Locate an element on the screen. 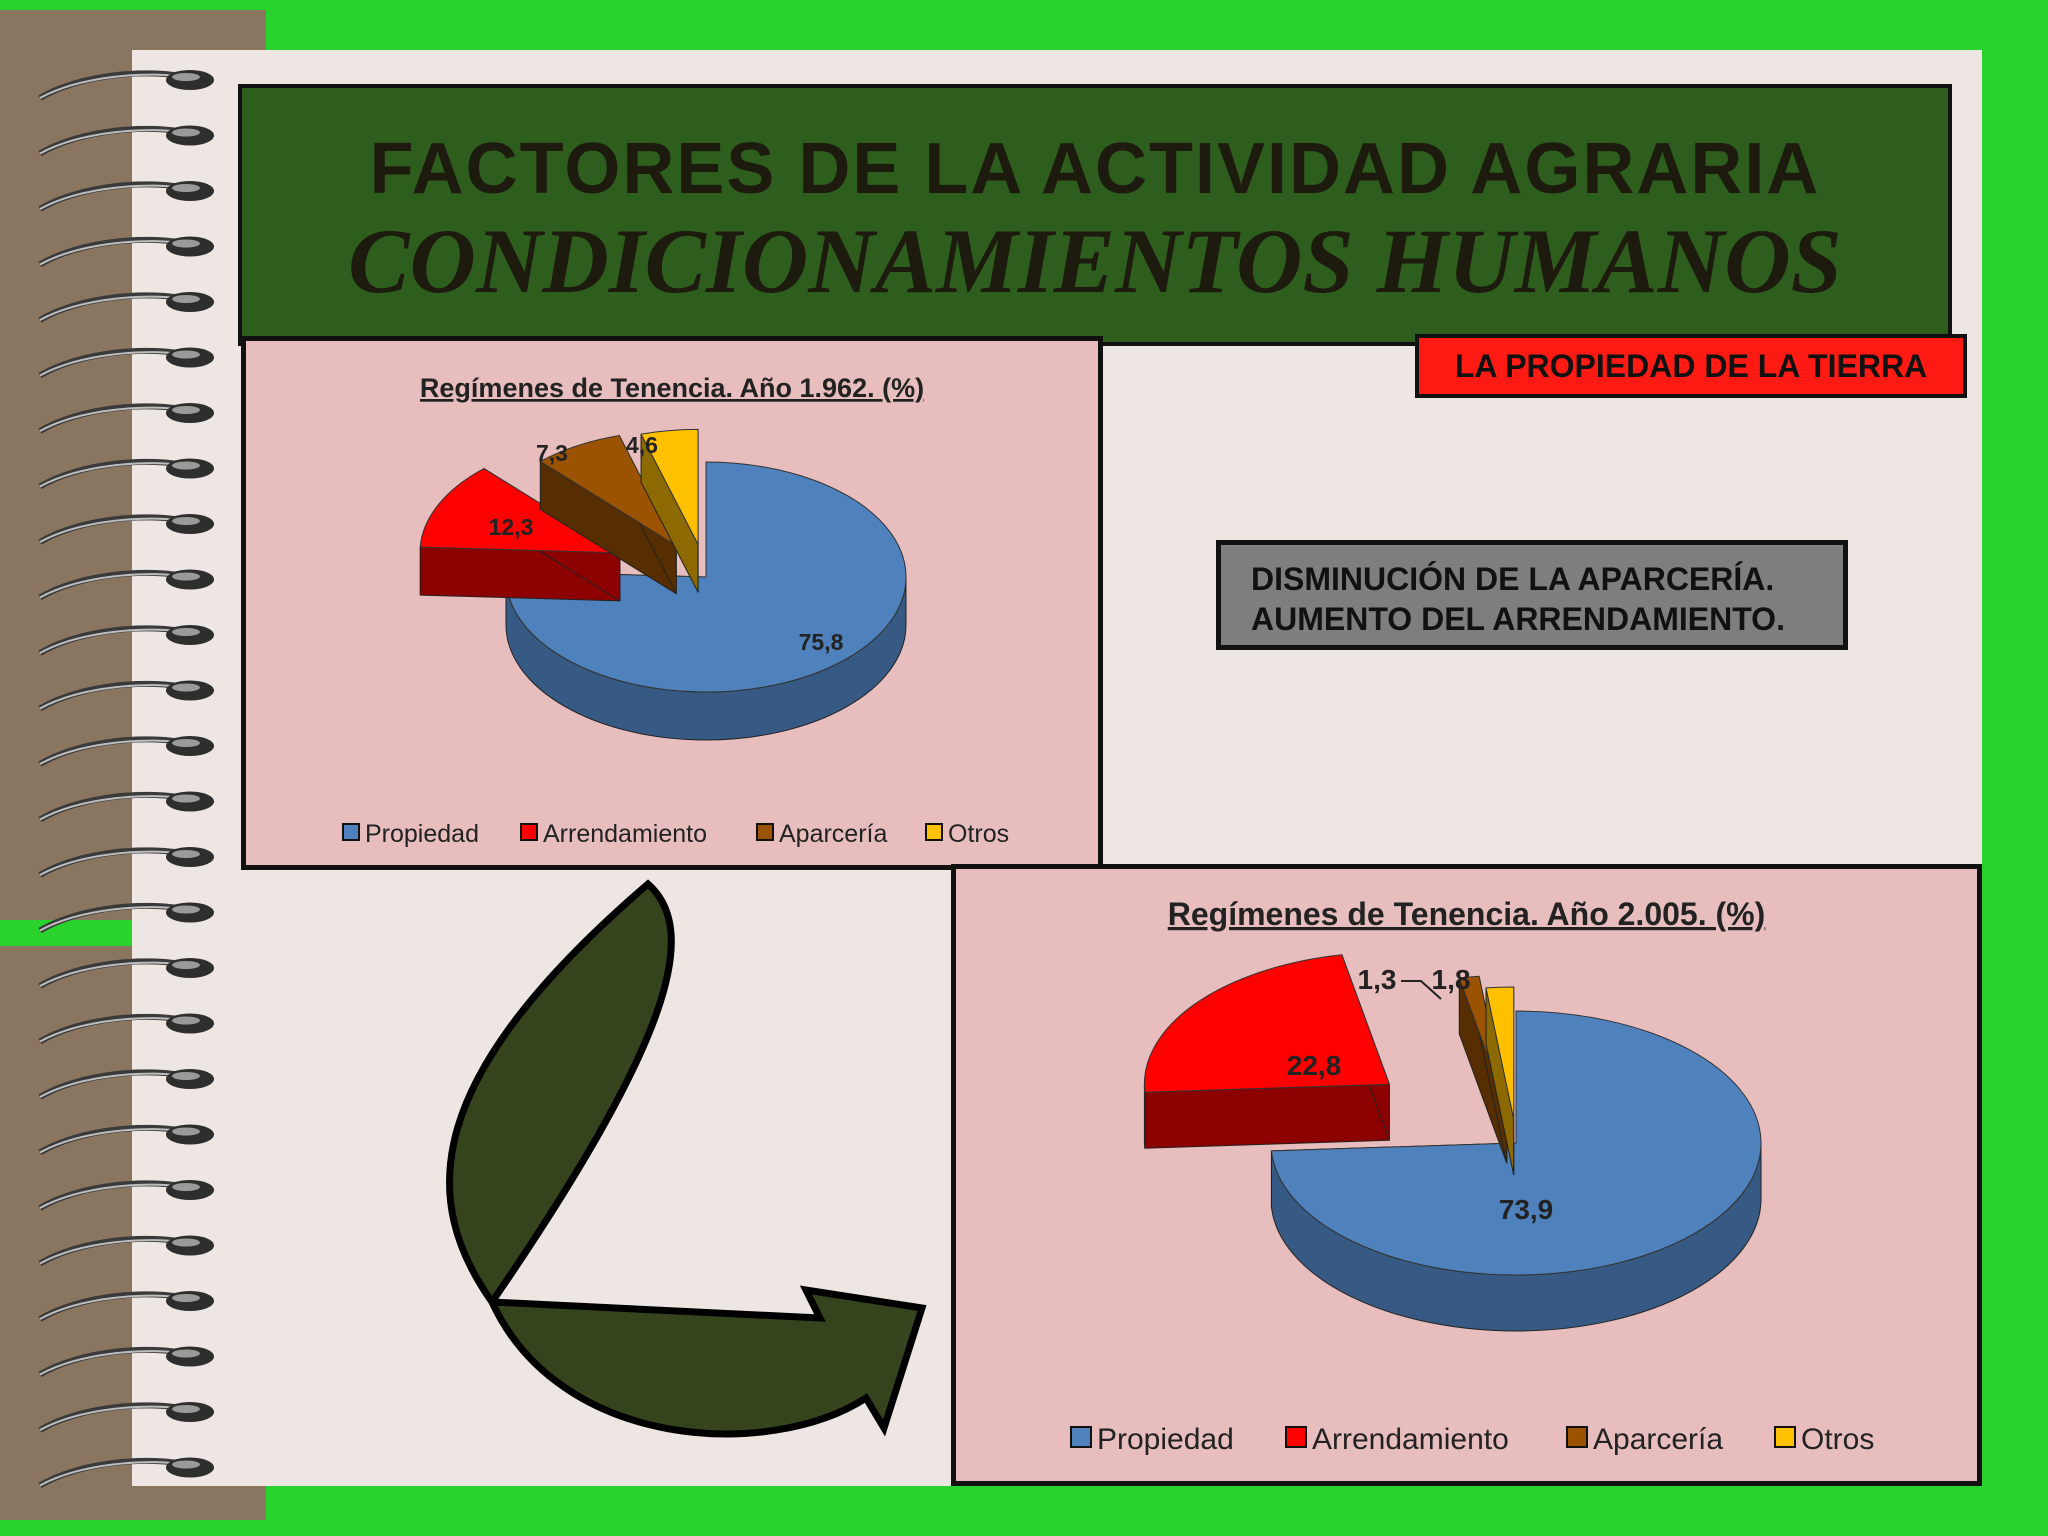  data-label: 1,3 is located at coordinates (1377, 979).